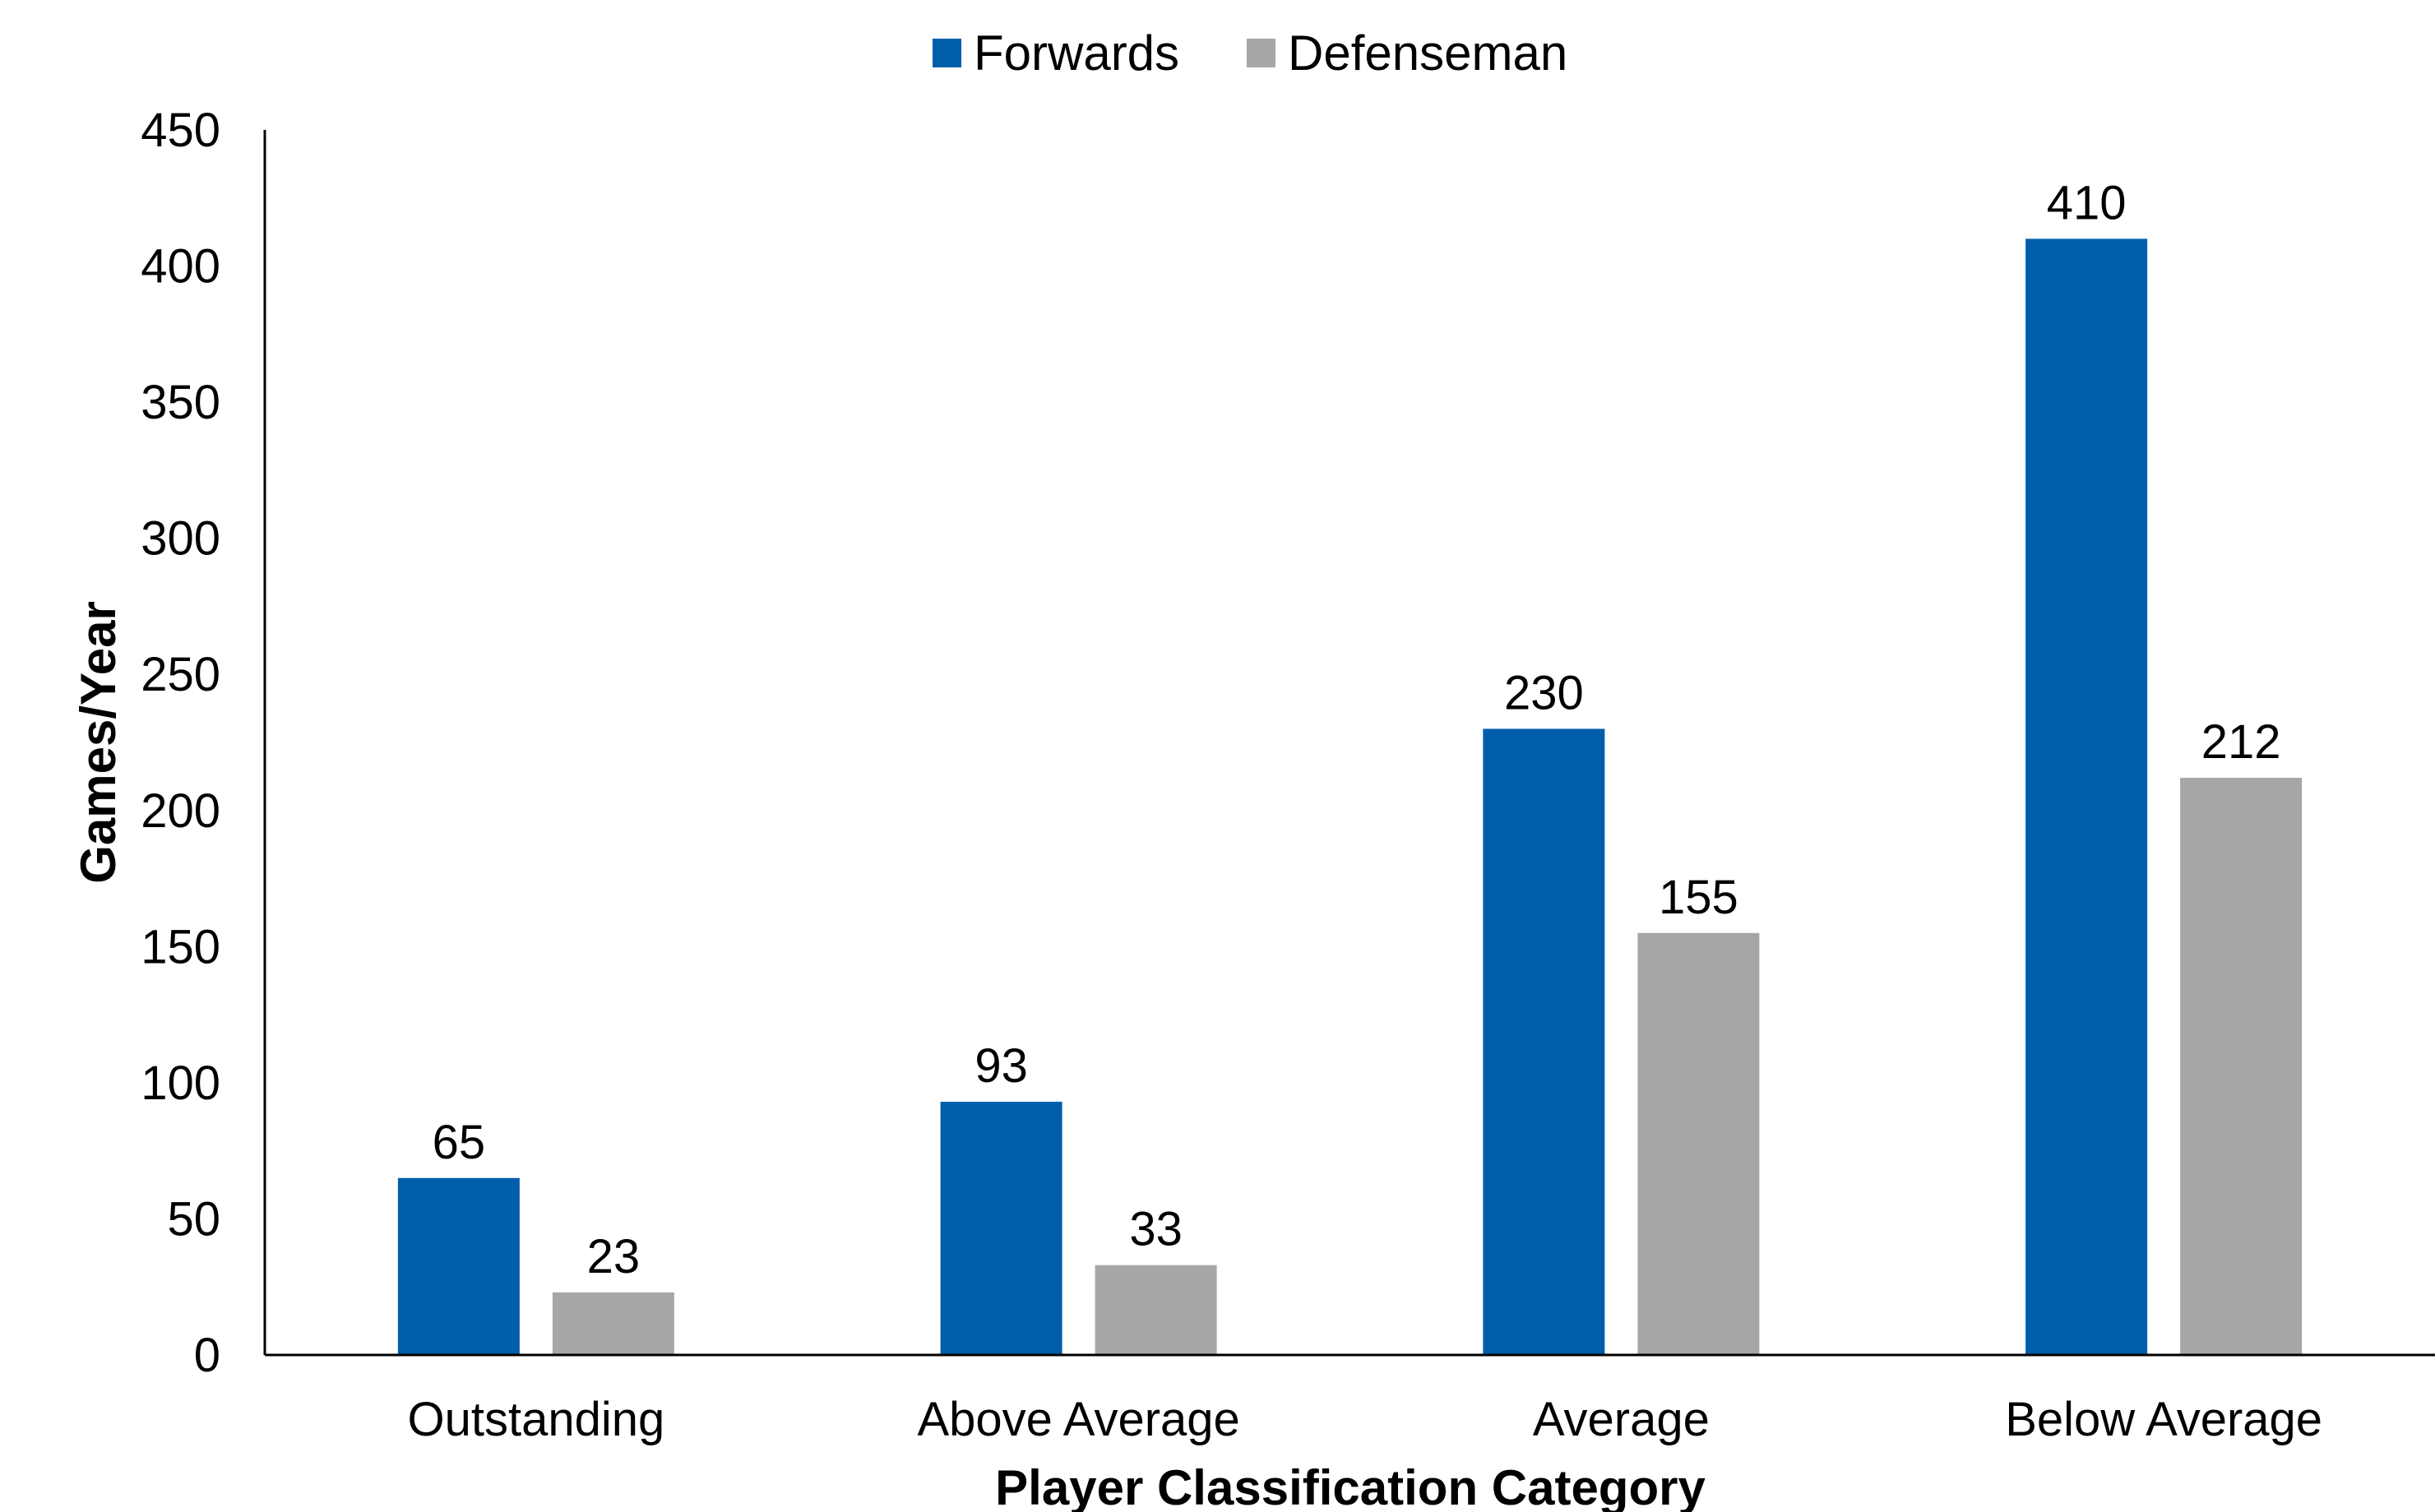  What do you see at coordinates (1156, 1229) in the screenshot?
I see `data-label-defenseman-above-average: 33` at bounding box center [1156, 1229].